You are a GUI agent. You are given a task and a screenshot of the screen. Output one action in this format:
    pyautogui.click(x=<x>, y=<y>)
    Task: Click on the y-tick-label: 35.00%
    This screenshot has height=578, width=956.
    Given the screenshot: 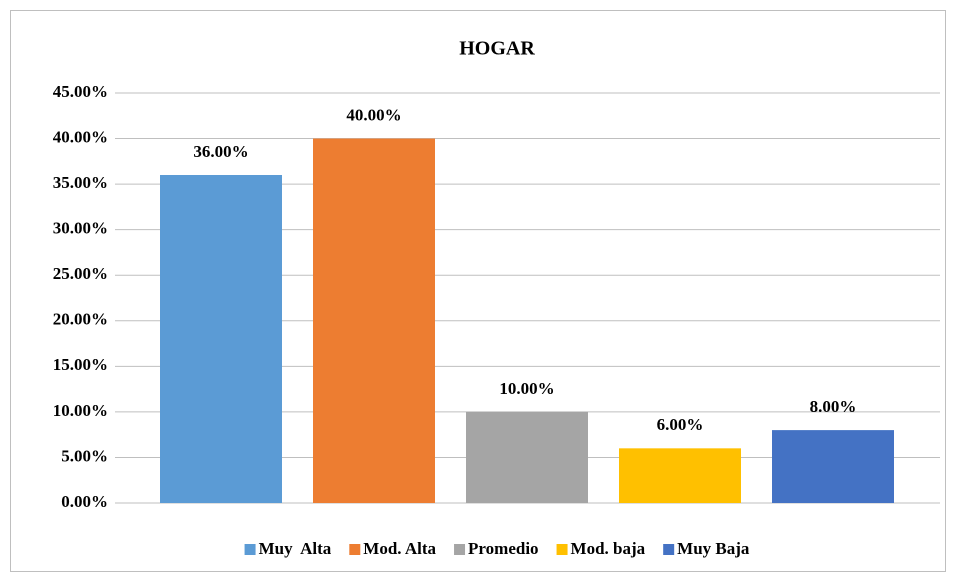 What is the action you would take?
    pyautogui.click(x=80, y=182)
    